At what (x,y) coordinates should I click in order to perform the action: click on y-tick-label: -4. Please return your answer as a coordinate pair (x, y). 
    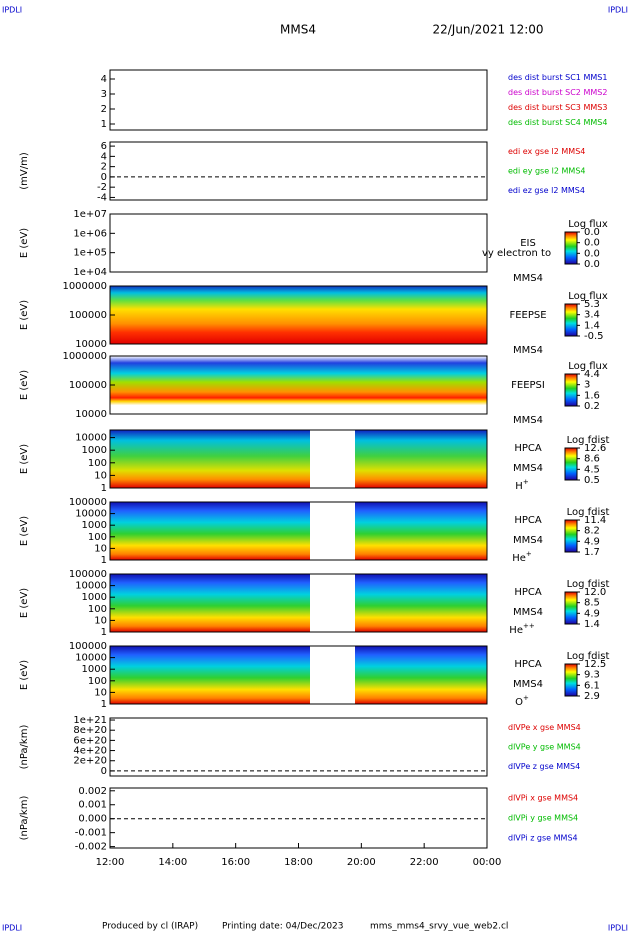
    Looking at the image, I should click on (102, 197).